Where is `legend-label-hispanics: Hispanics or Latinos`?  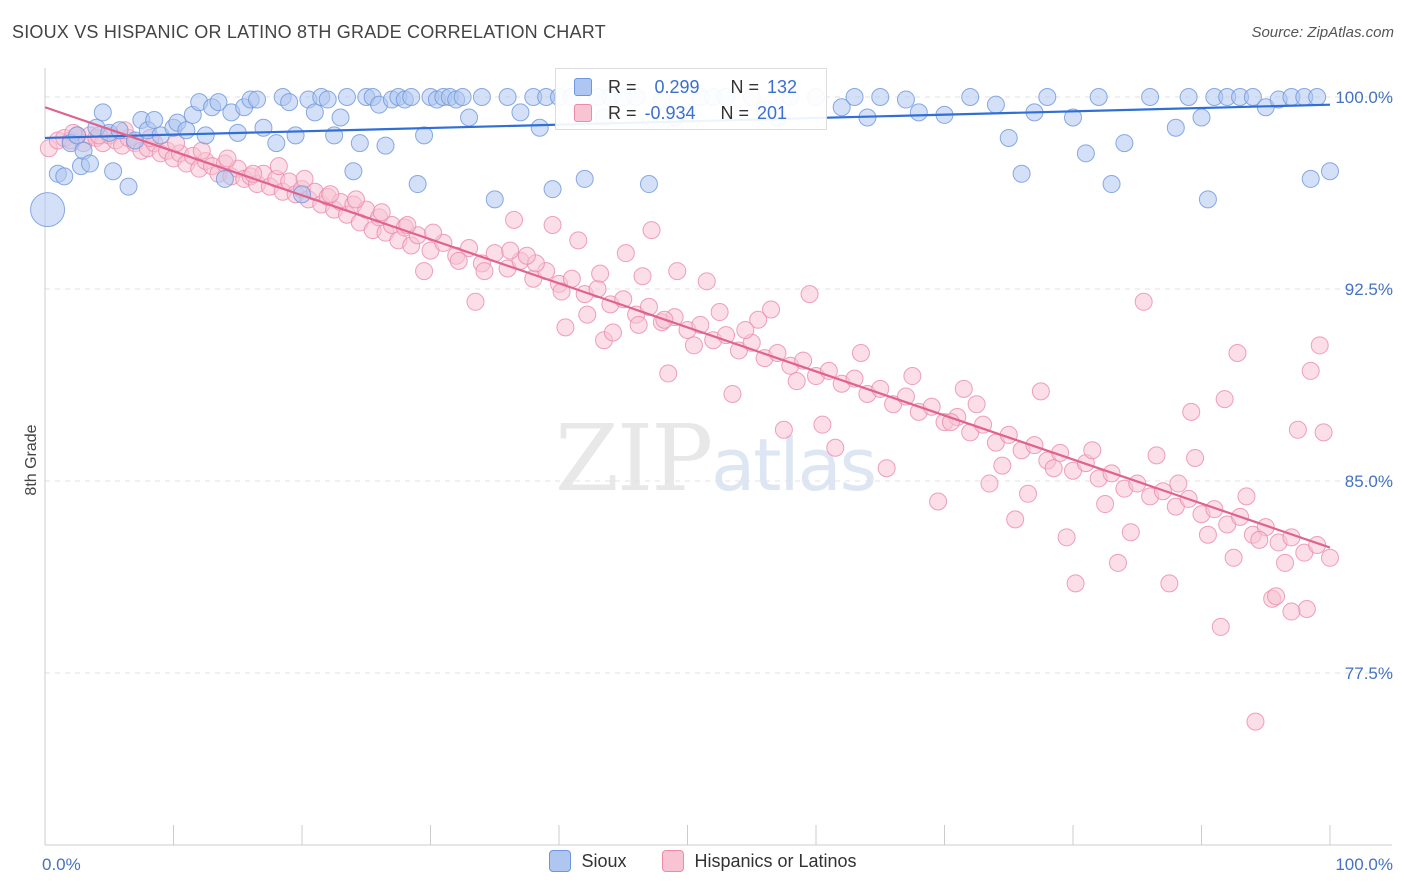 legend-label-hispanics: Hispanics or Latinos is located at coordinates (775, 860).